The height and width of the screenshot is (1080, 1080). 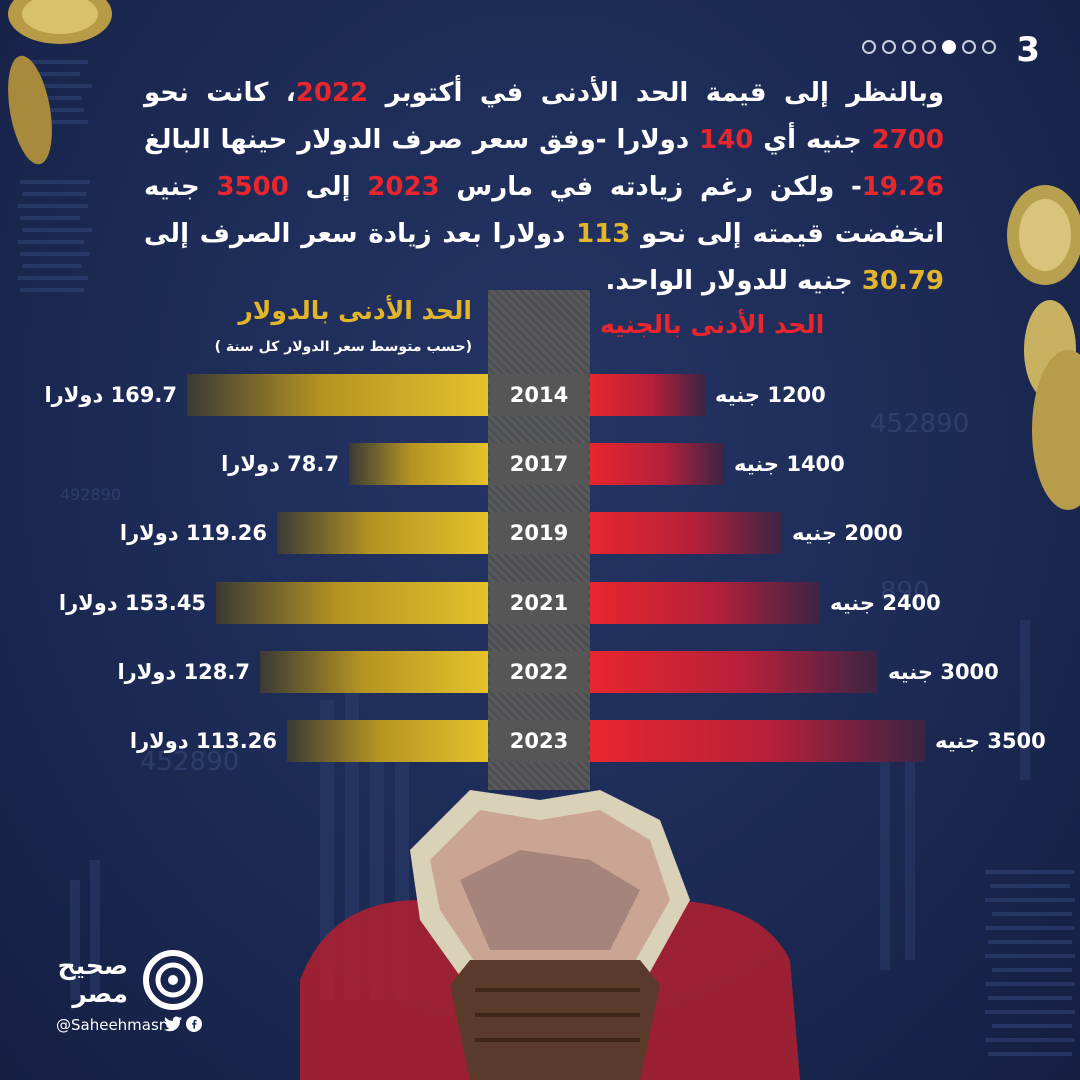 I want to click on year-label: 2023, so click(x=539, y=741).